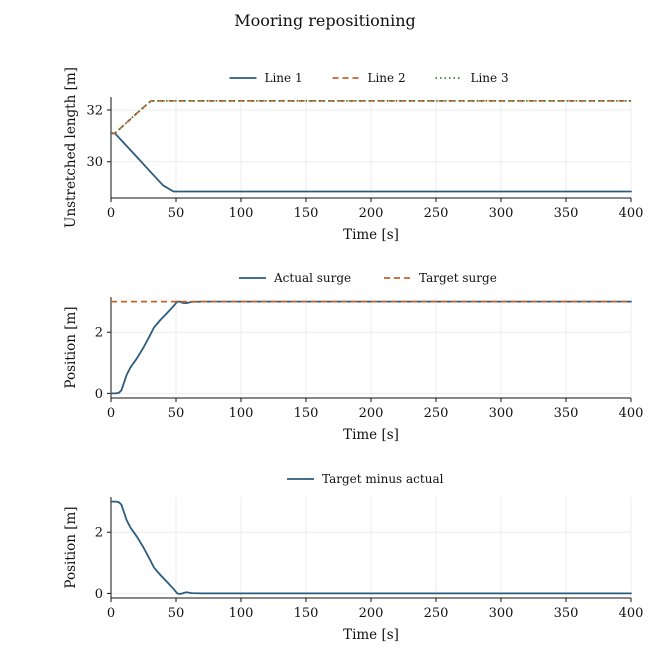  Describe the element at coordinates (368, 278) in the screenshot. I see `legend: Actual surge Target surge` at that location.